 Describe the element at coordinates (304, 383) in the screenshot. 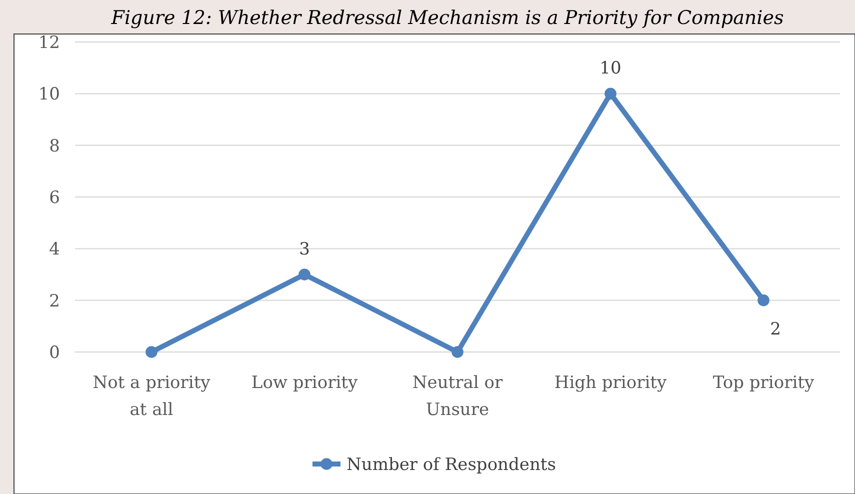

I see `x-tick-label: Low priority` at that location.